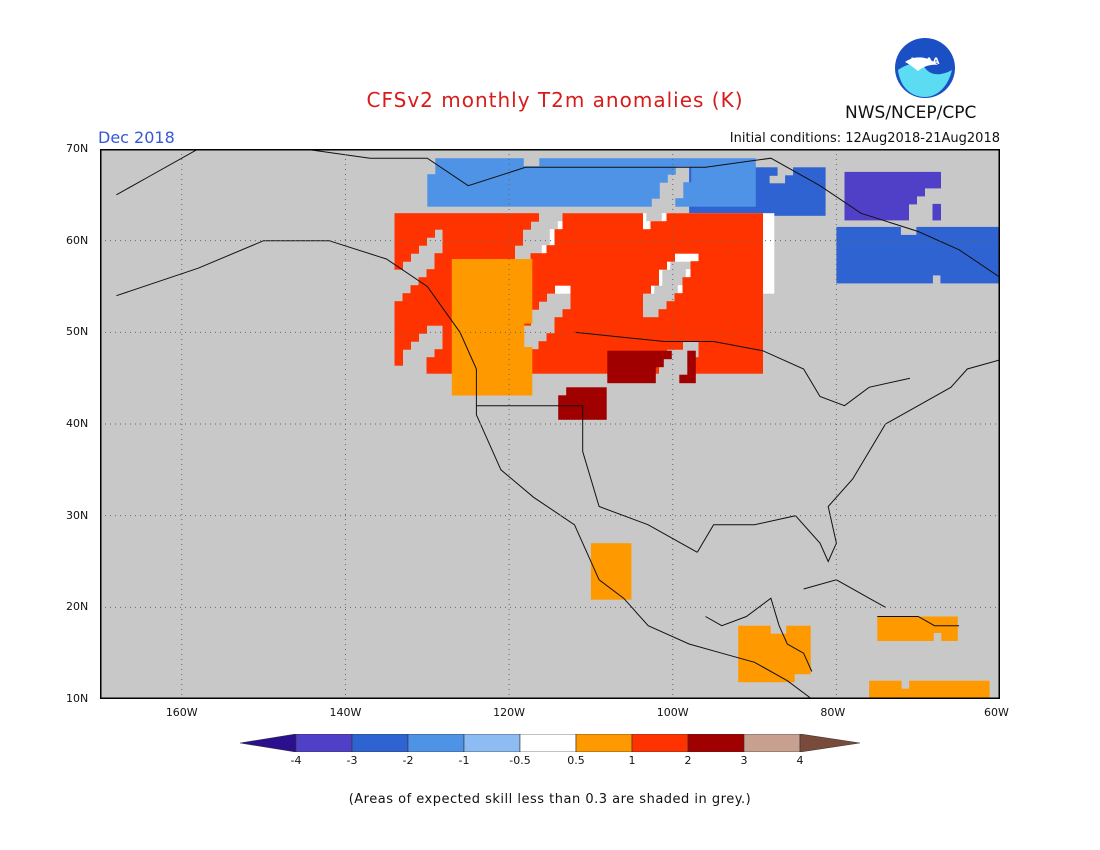 Image resolution: width=1100 pixels, height=850 pixels. What do you see at coordinates (611, 571) in the screenshot?
I see `anomaly-cell-mexico-orange` at bounding box center [611, 571].